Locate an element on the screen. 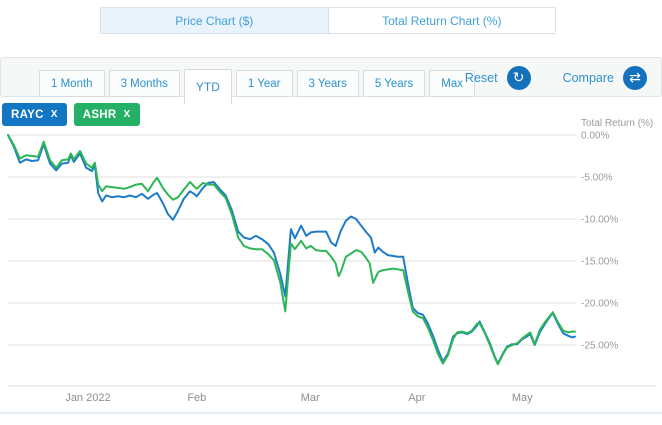 This screenshot has width=662, height=425. y-axis-title: Total Return (%) is located at coordinates (617, 123).